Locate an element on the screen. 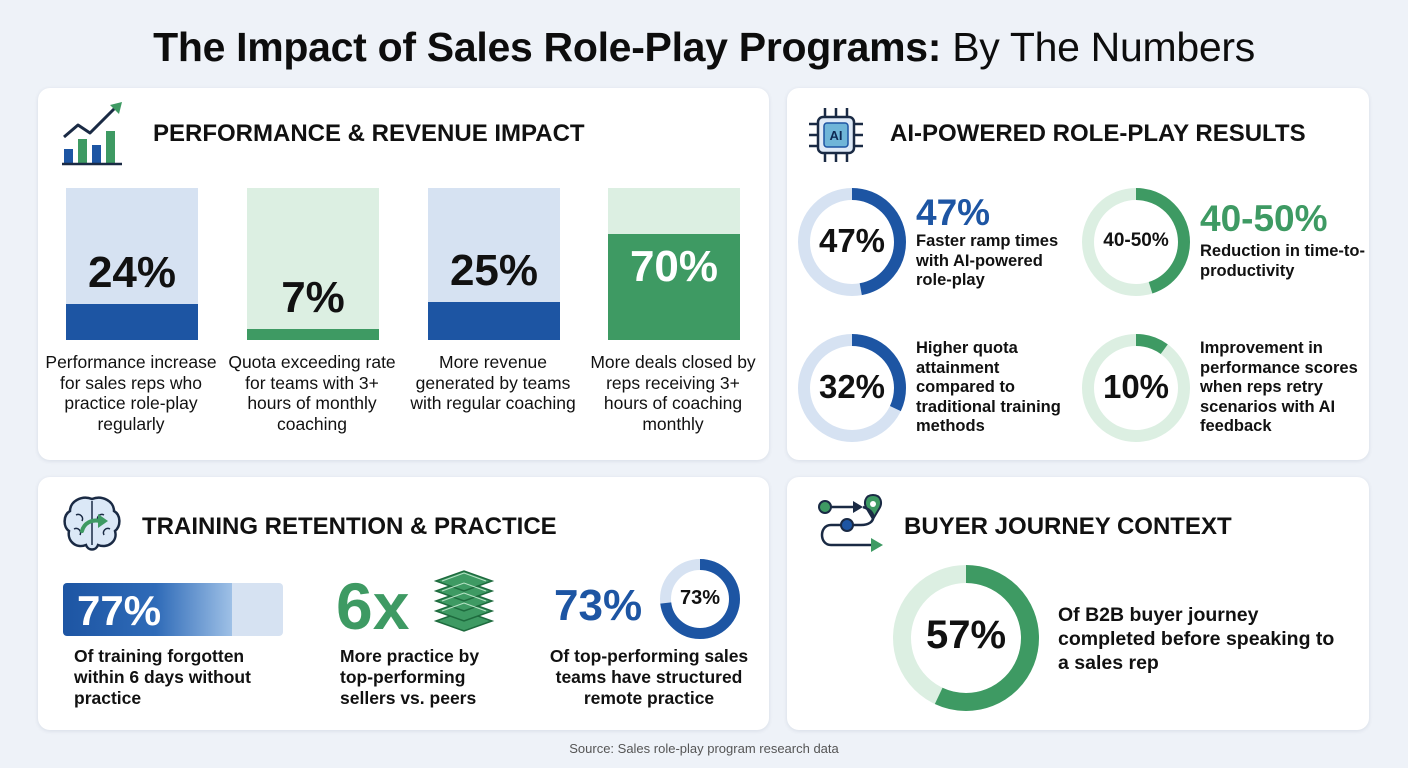 The image size is (1408, 768). ai-ring-label: 40-50% is located at coordinates (1136, 241).